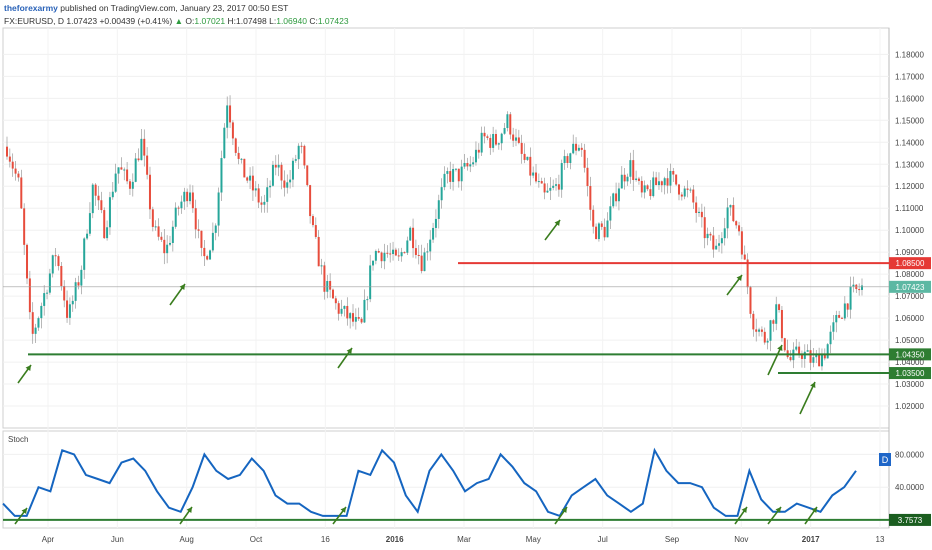  What do you see at coordinates (909, 340) in the screenshot?
I see `price-tick-label: 1.05000` at bounding box center [909, 340].